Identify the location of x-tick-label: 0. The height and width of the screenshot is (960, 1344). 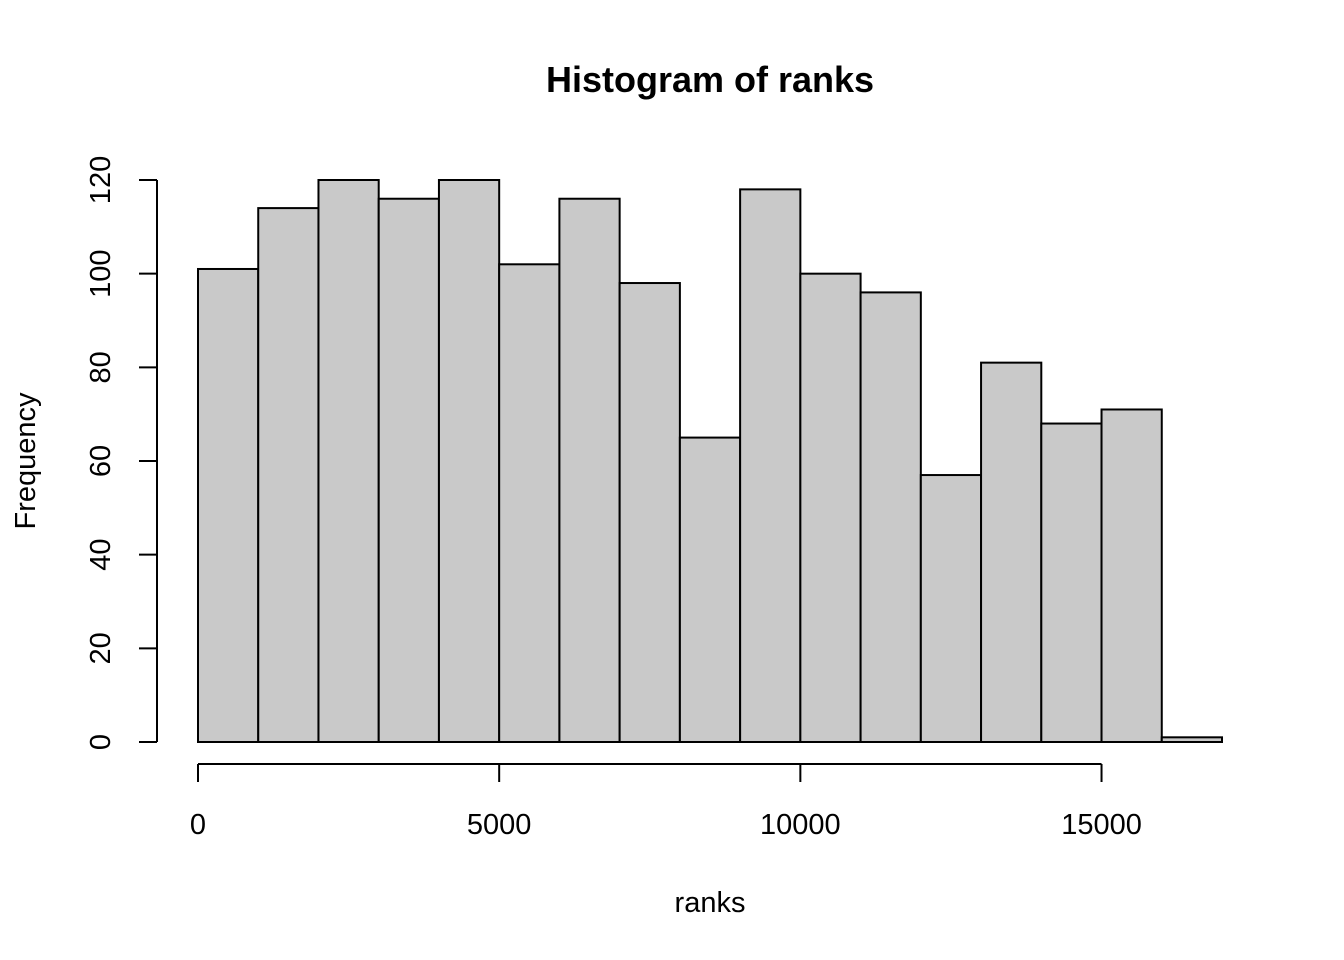
(198, 825).